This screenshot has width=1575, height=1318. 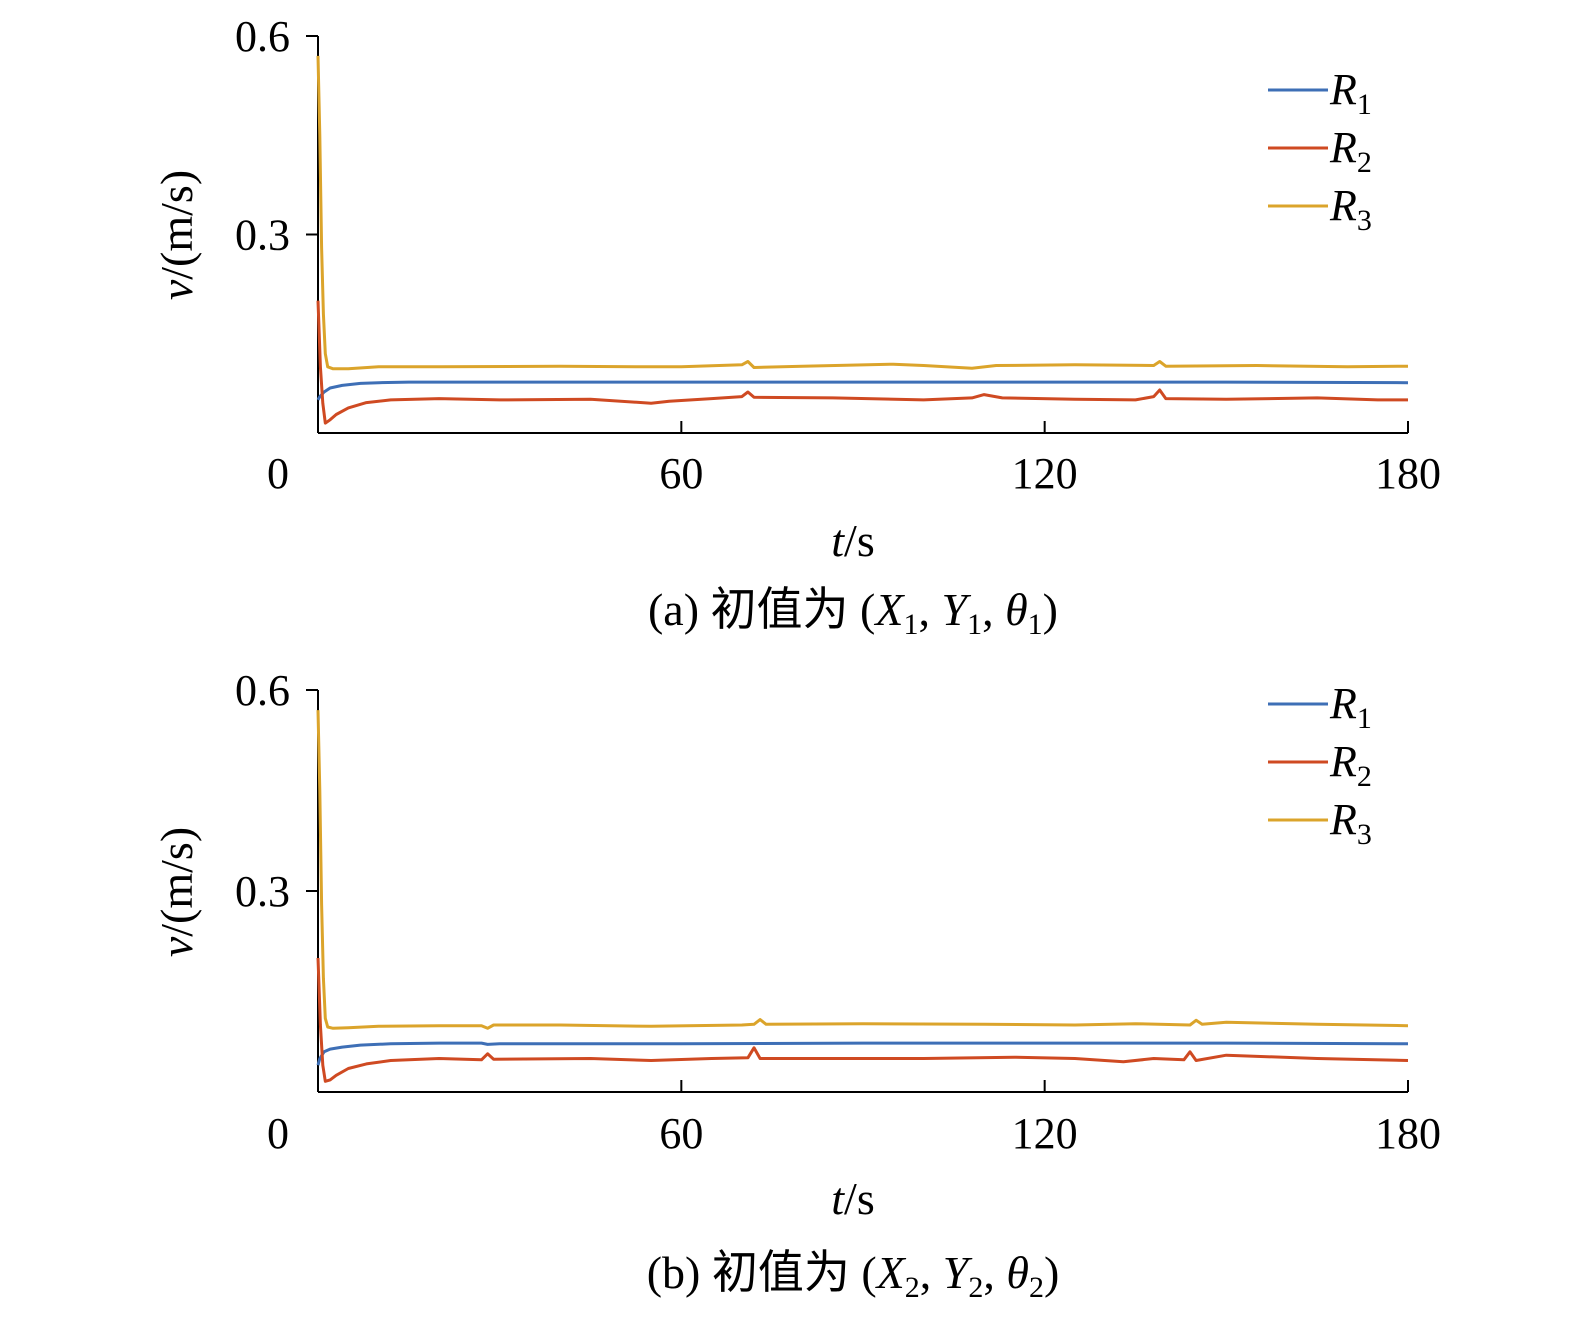 What do you see at coordinates (853, 1275) in the screenshot?
I see `panel-caption: (b) 初值为 (X2, Y2, θ2)` at bounding box center [853, 1275].